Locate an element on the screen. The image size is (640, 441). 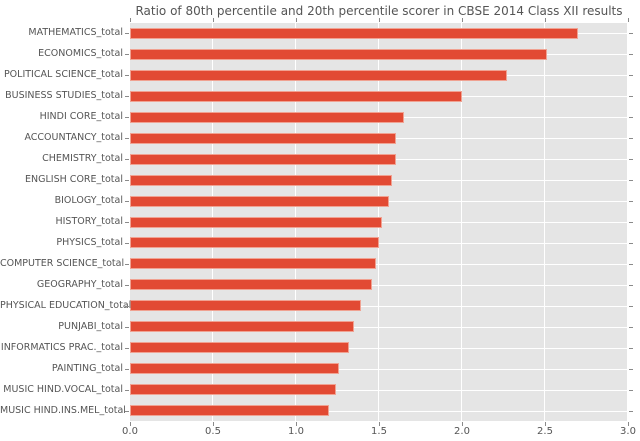
y-tick-label: MATHEMATICS_total is located at coordinates (75, 32).